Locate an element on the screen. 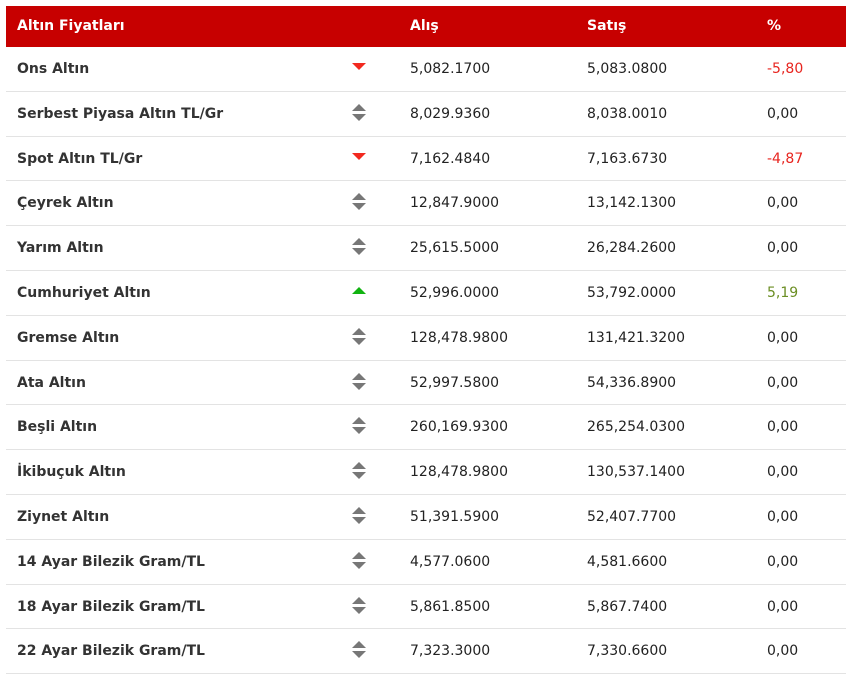  row-name: İkibuçuk Altın is located at coordinates (71, 472).